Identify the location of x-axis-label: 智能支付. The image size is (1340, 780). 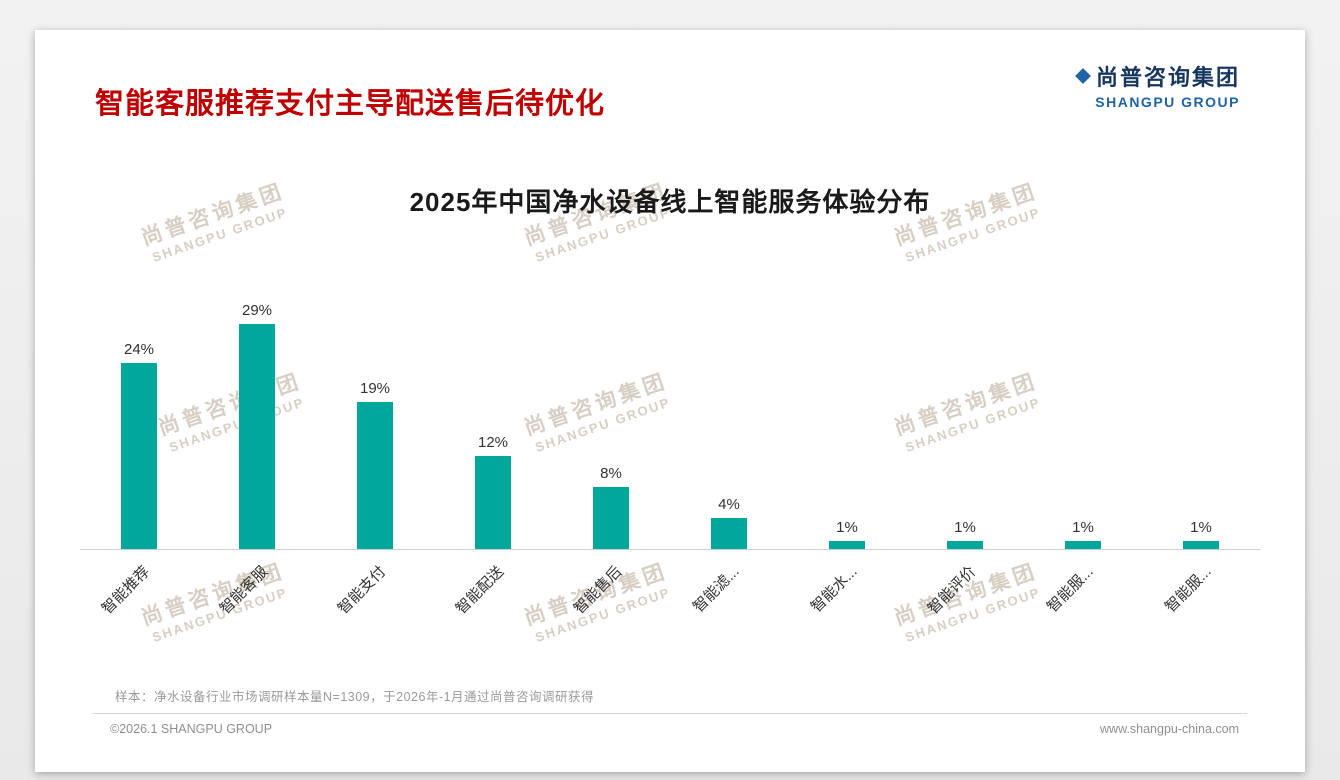
(362, 590).